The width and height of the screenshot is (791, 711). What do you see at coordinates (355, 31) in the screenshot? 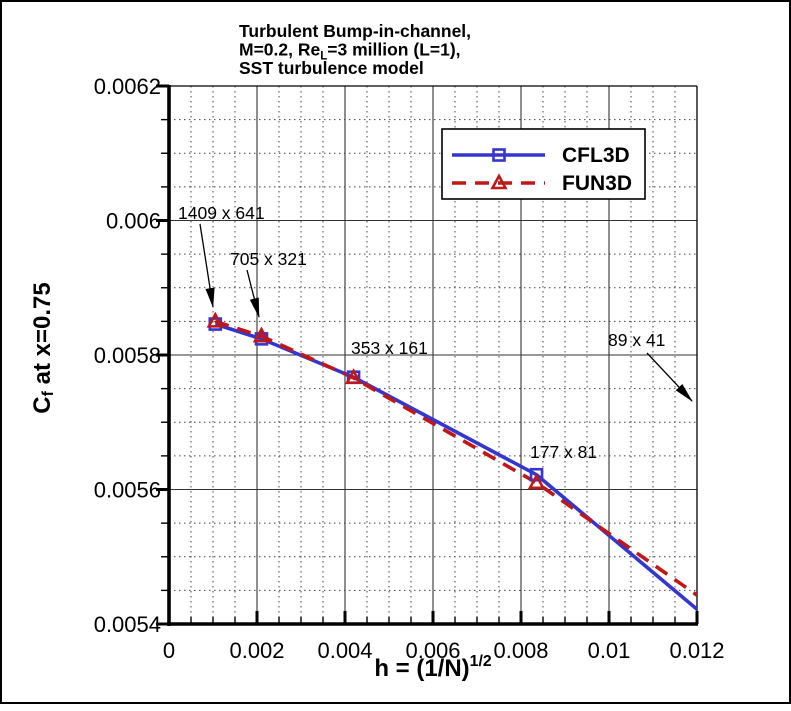
I see `svg-text: Turbulent Bump-in-channel,` at bounding box center [355, 31].